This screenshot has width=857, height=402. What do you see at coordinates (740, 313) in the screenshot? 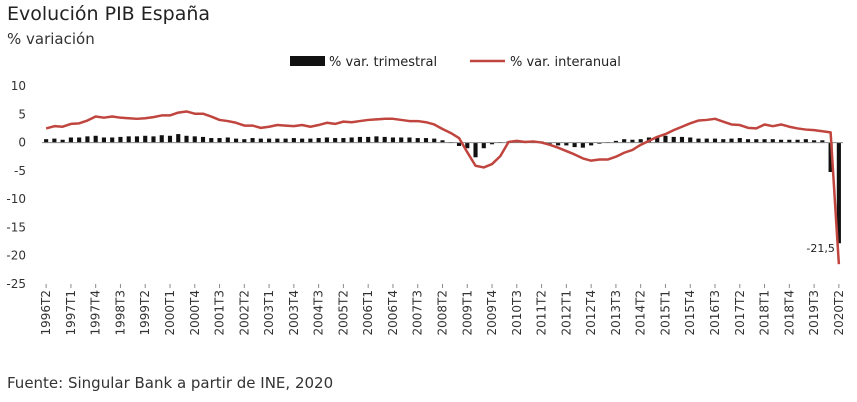
I see `x-tick-label: 2017T2` at bounding box center [740, 313].